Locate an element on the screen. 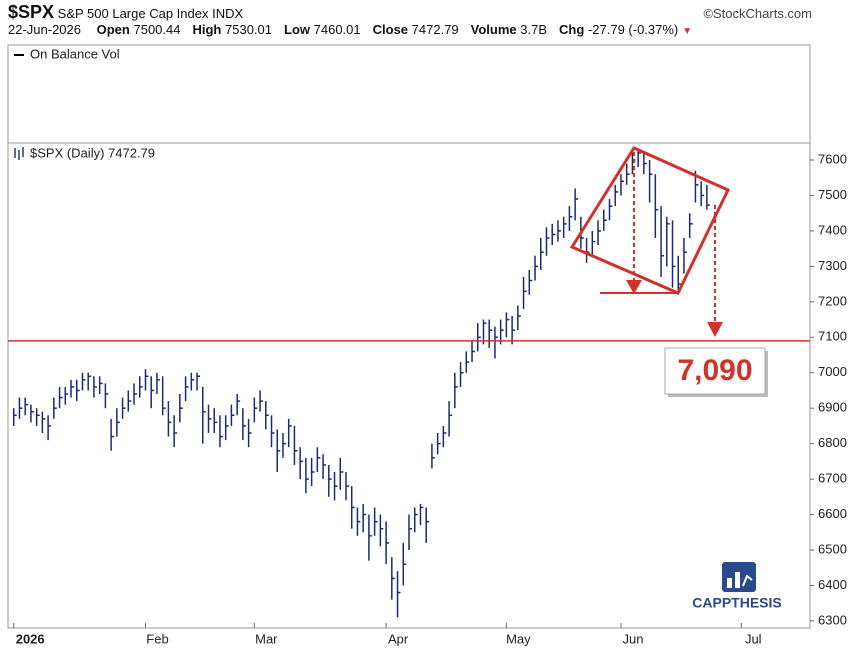  field-value: 3.7B is located at coordinates (534, 29).